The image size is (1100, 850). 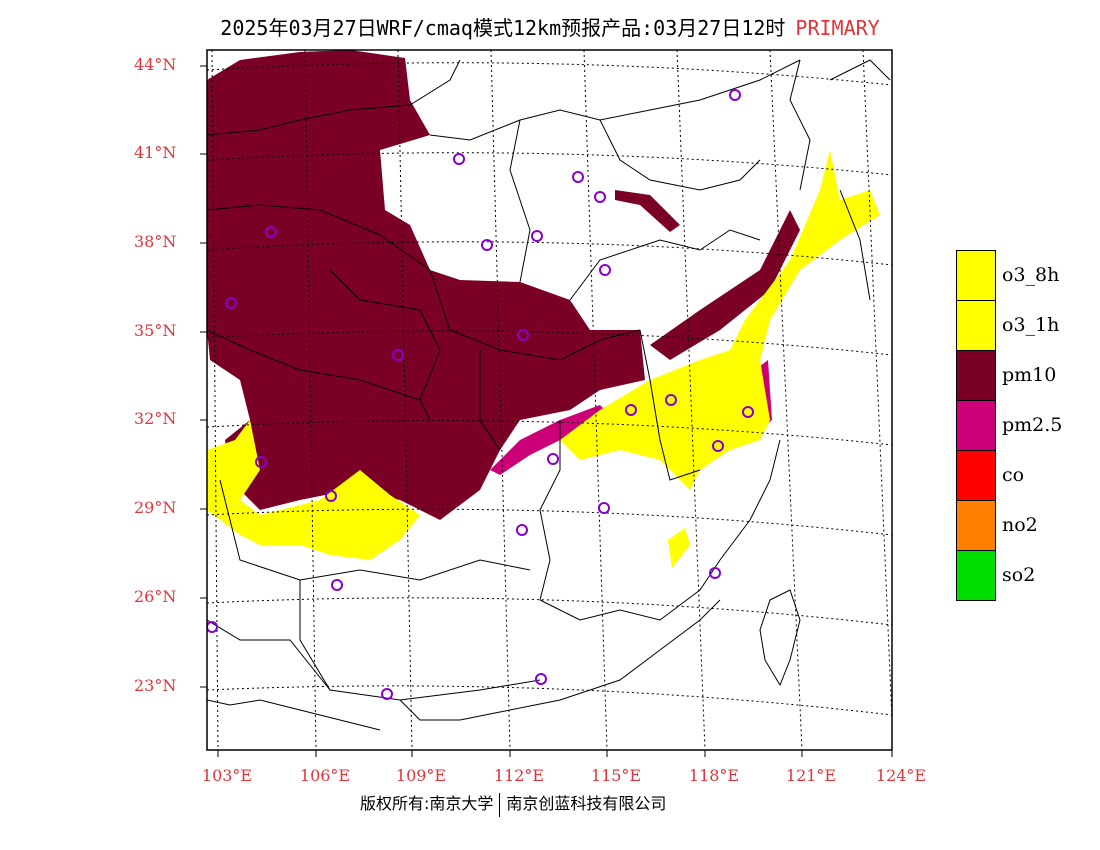 I want to click on lat-label-26: 26°N, so click(x=155, y=596).